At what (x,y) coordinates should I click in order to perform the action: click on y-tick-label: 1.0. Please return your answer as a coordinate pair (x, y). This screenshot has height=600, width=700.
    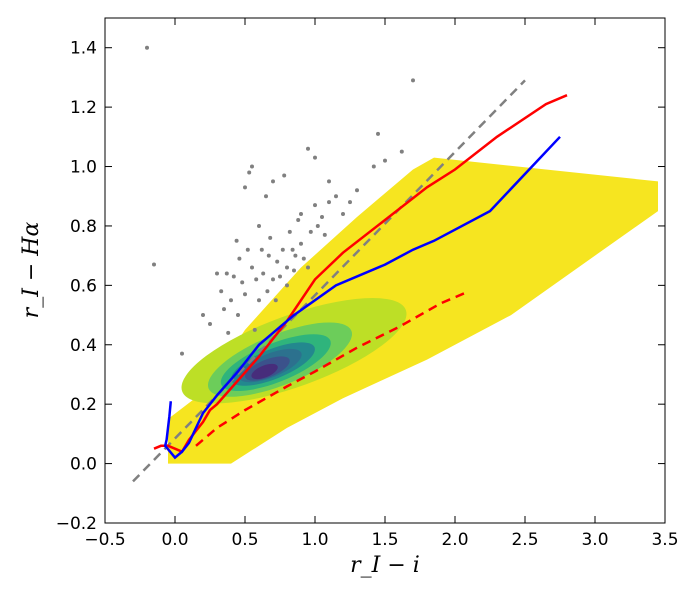
    Looking at the image, I should click on (83, 168).